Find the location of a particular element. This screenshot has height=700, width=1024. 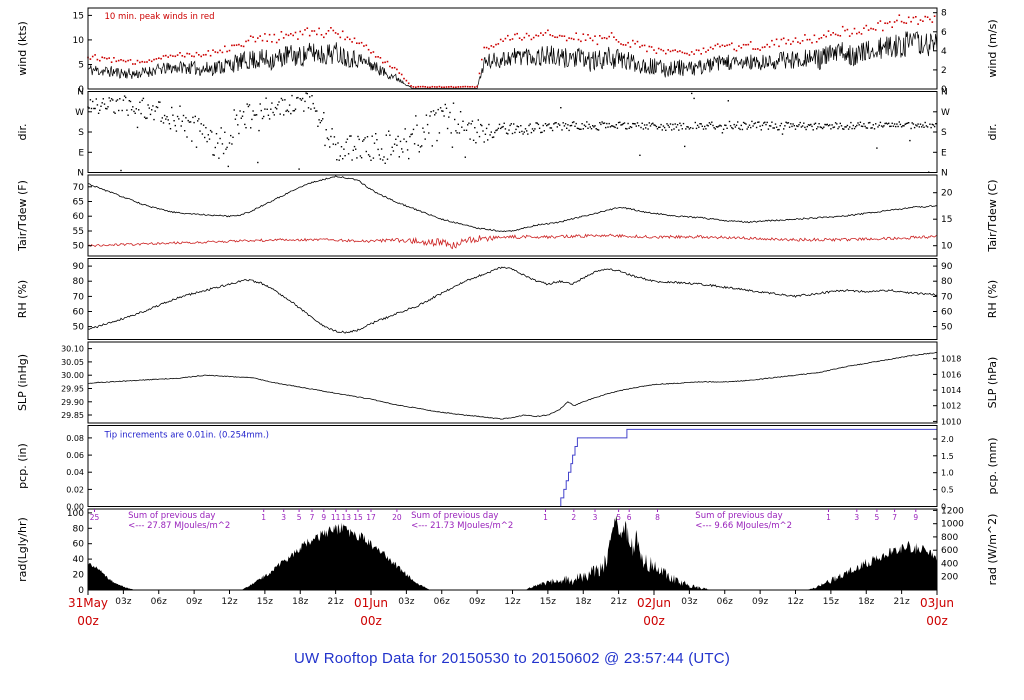

ytick-right-sea-level-pressure: 1016 is located at coordinates (951, 374).